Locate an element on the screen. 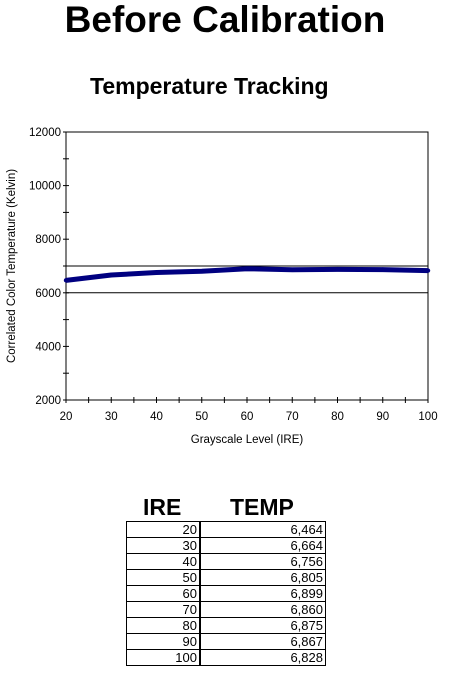 This screenshot has height=697, width=450. table-cell-temp: 6,867 is located at coordinates (262, 641).